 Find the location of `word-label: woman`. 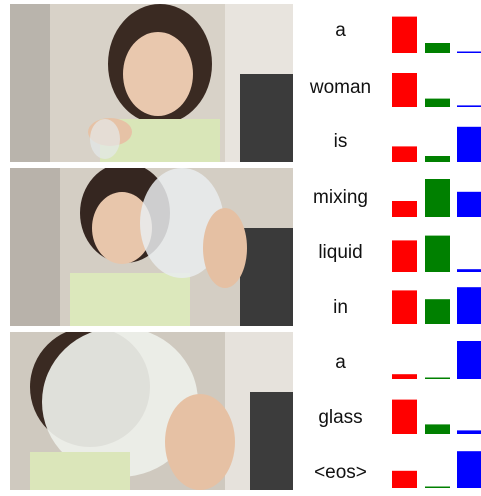

word-label: woman is located at coordinates (340, 87).